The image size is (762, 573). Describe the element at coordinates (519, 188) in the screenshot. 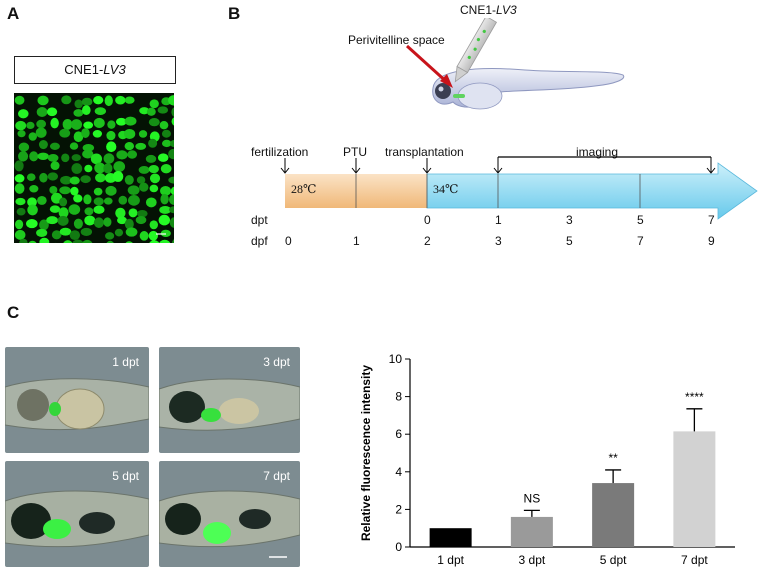

I see `timeline-graphic` at that location.